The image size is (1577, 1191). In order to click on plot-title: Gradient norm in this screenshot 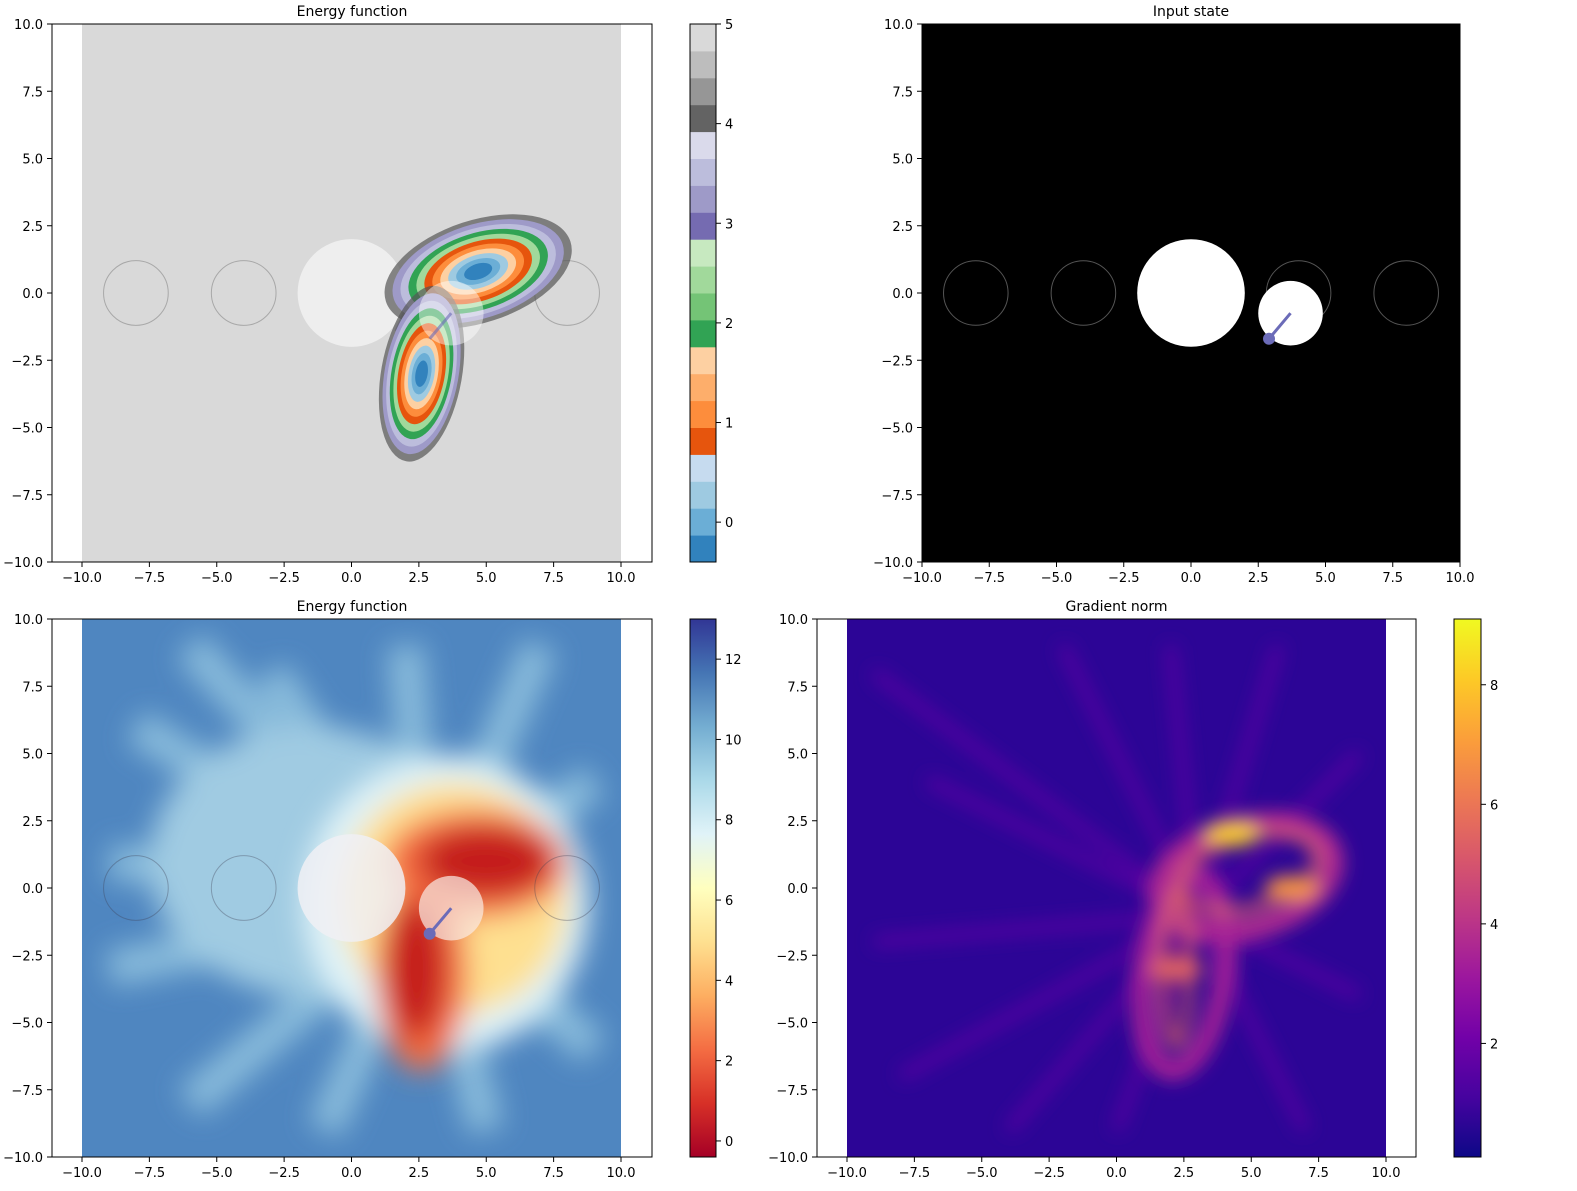, I will do `click(1117, 607)`.